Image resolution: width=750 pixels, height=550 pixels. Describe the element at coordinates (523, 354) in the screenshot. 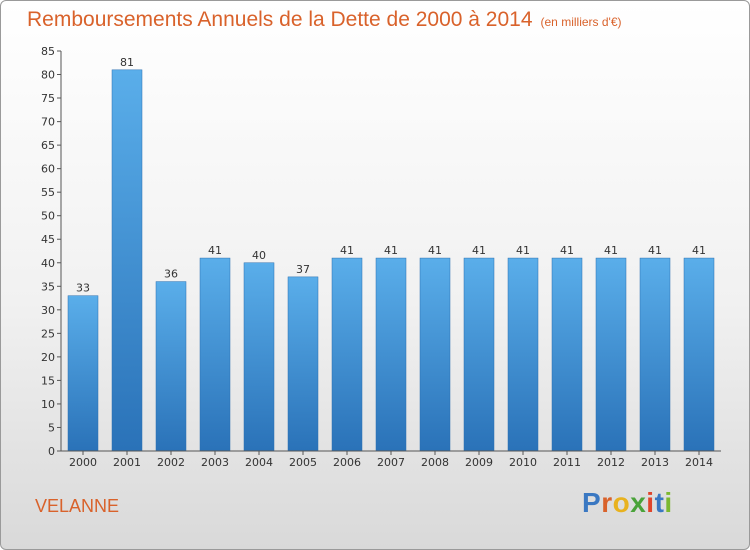

I see `bar-2010` at that location.